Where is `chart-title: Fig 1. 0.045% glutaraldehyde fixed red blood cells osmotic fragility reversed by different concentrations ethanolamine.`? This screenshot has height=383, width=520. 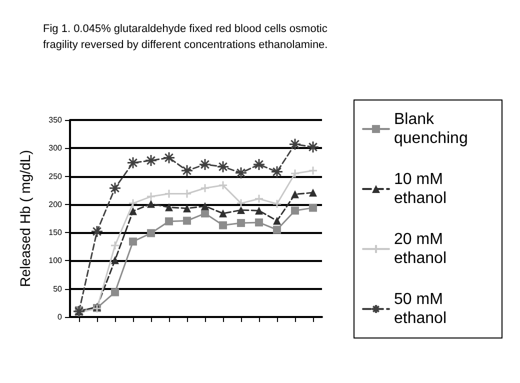
chart-title: Fig 1. 0.045% glutaraldehyde fixed red blood cells osmotic fragility reversed by different concentrations ethanolamine. is located at coordinates (185, 37).